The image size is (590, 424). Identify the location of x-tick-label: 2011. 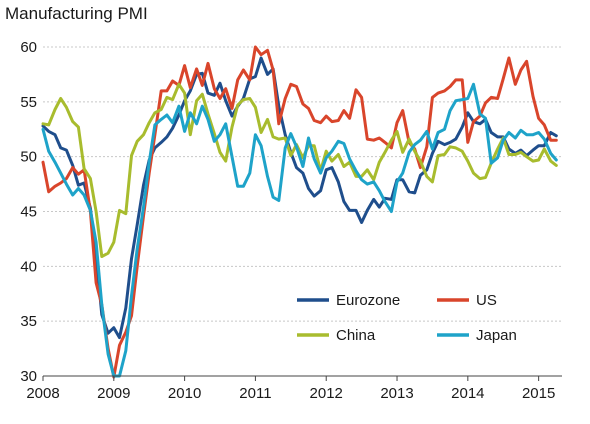
(255, 393).